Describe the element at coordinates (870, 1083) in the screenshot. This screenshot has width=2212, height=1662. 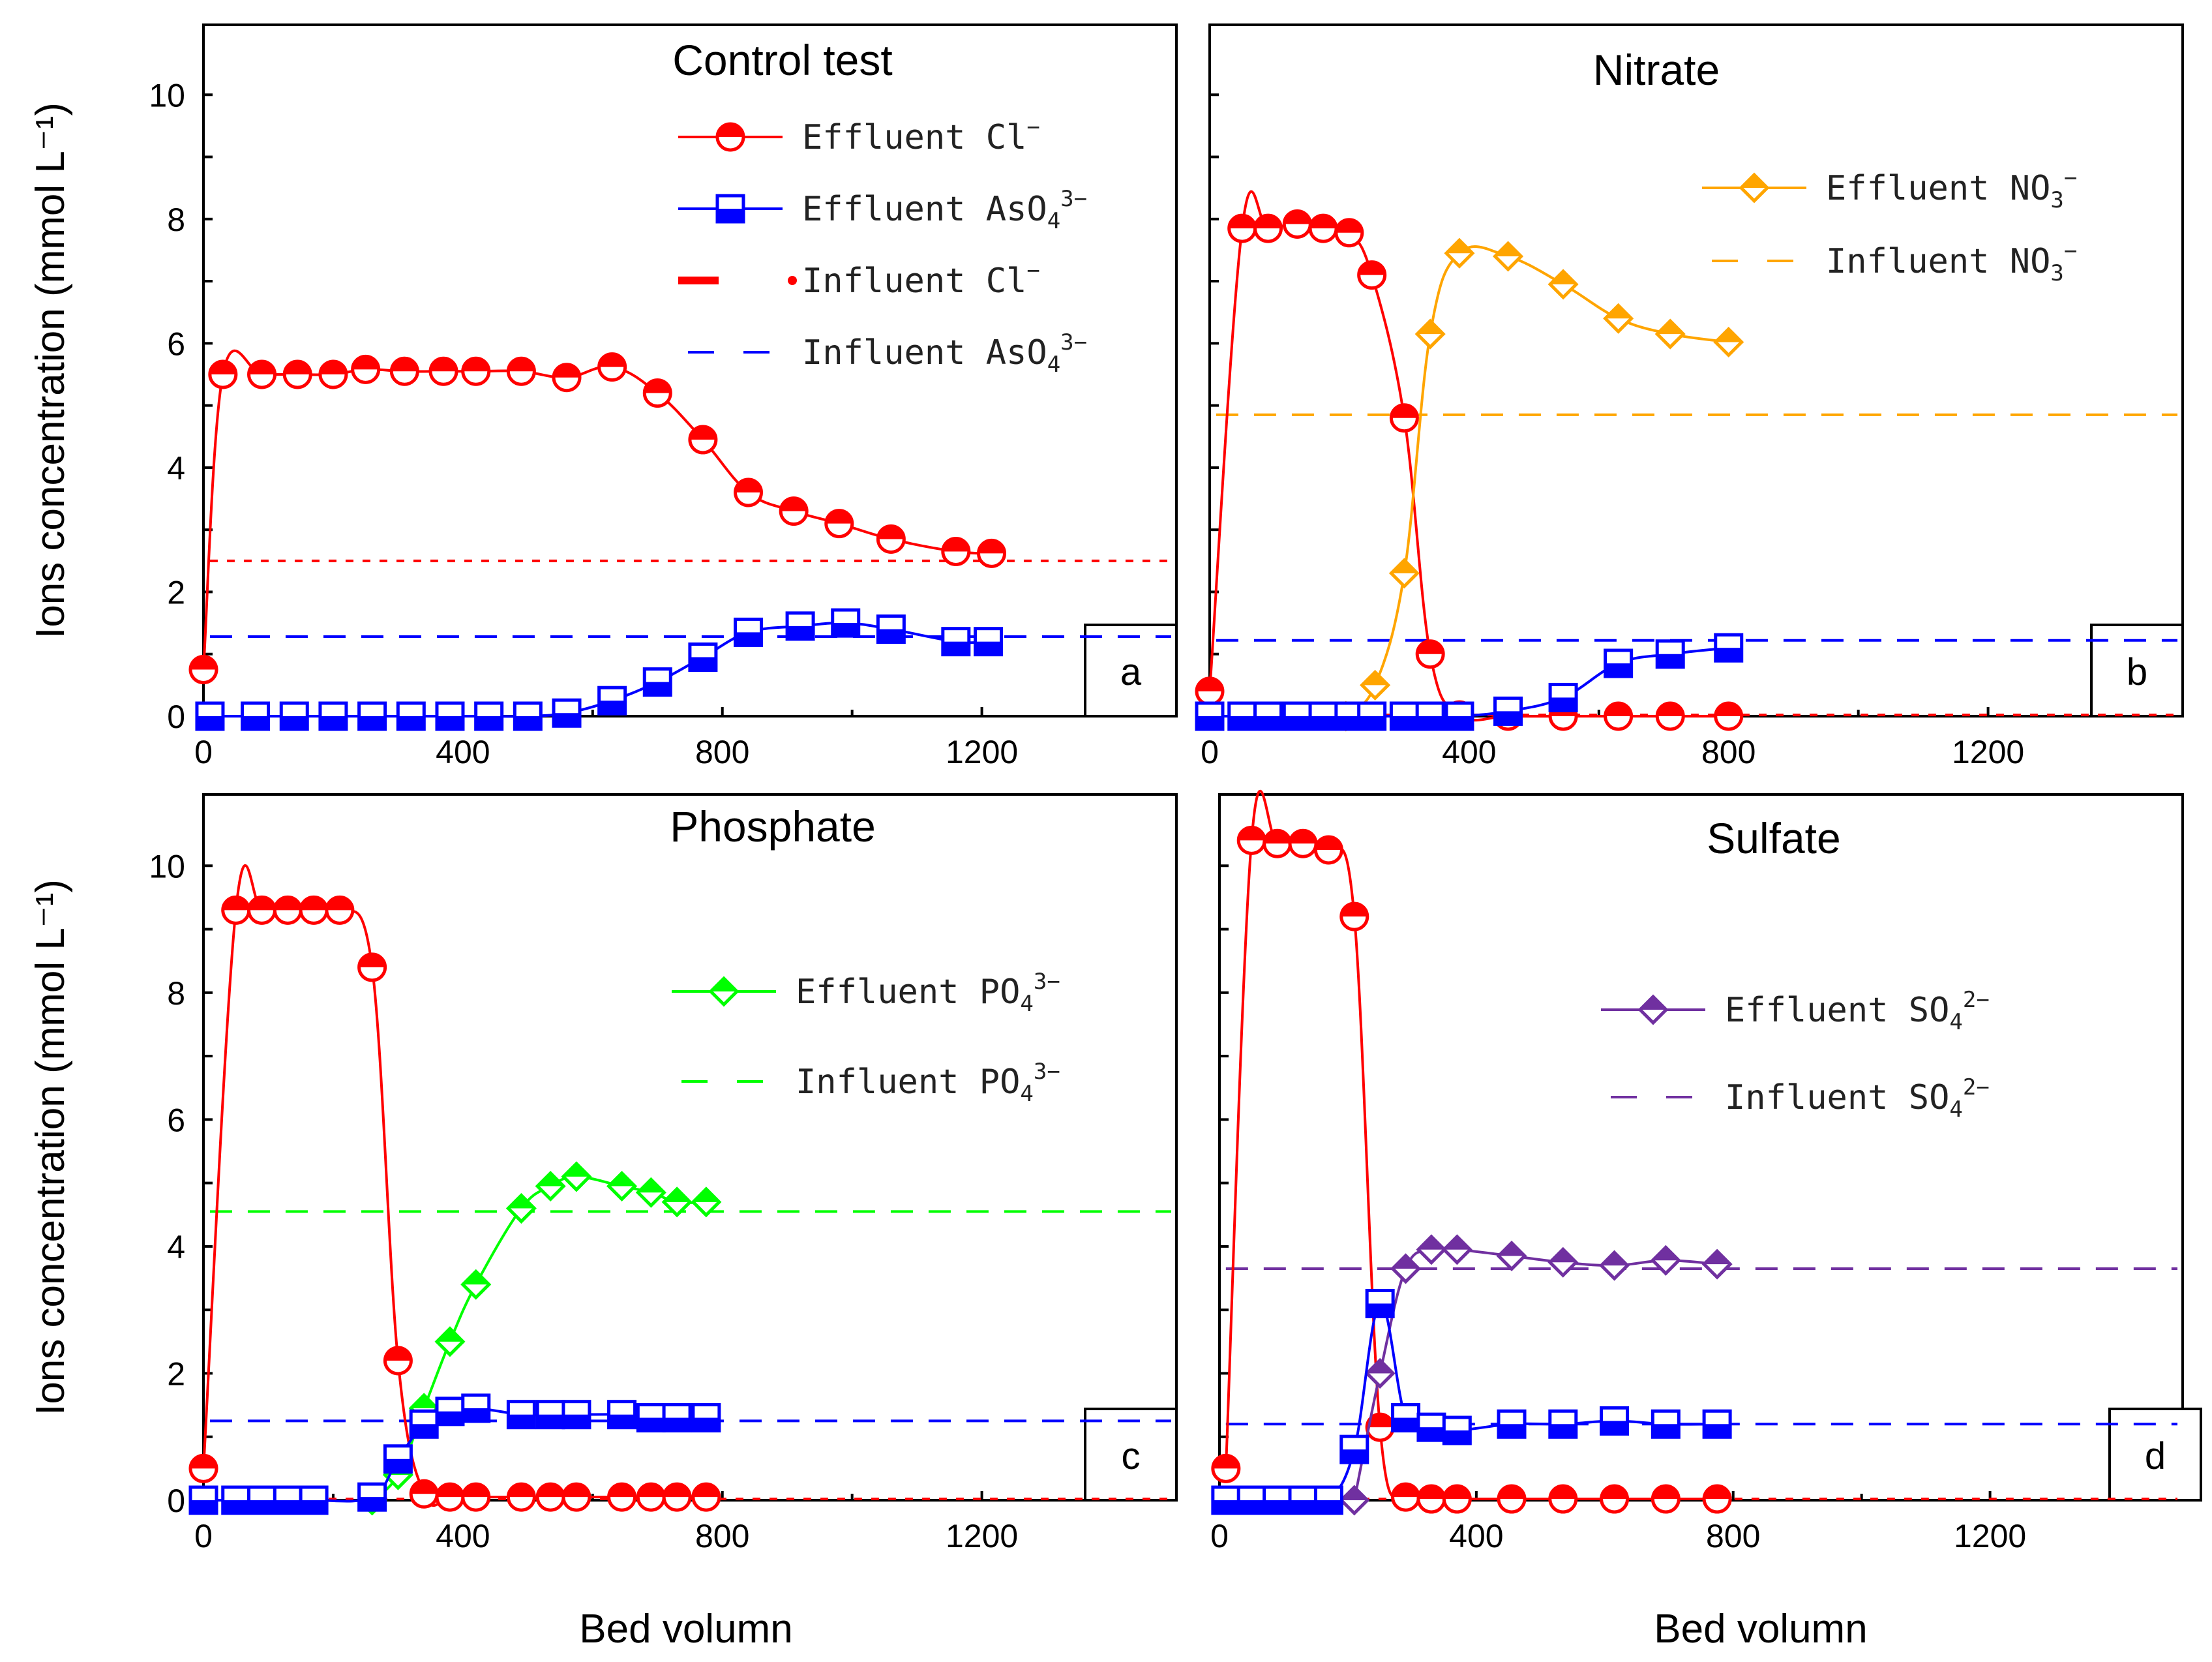
I see `legend-item: Influent PO43−` at that location.